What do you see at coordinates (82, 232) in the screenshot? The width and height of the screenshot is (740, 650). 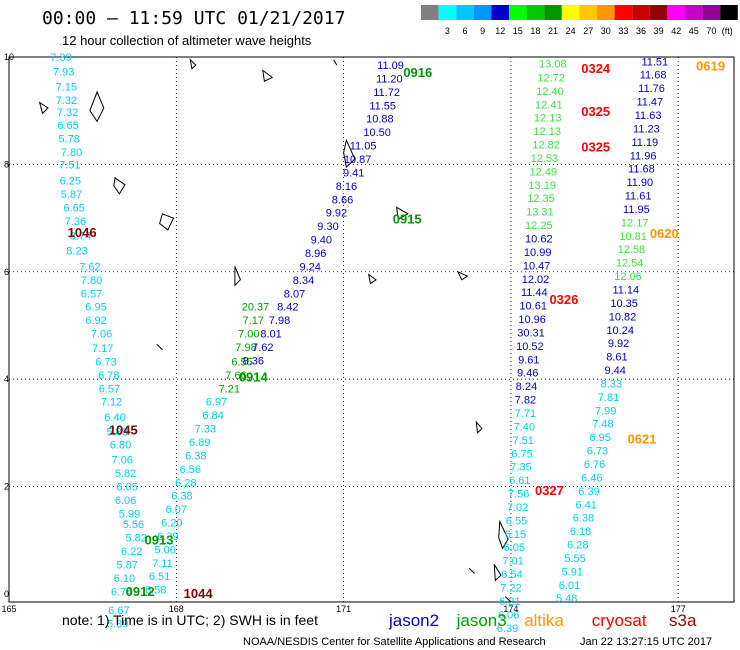 I see `pass-time-label: 1046` at bounding box center [82, 232].